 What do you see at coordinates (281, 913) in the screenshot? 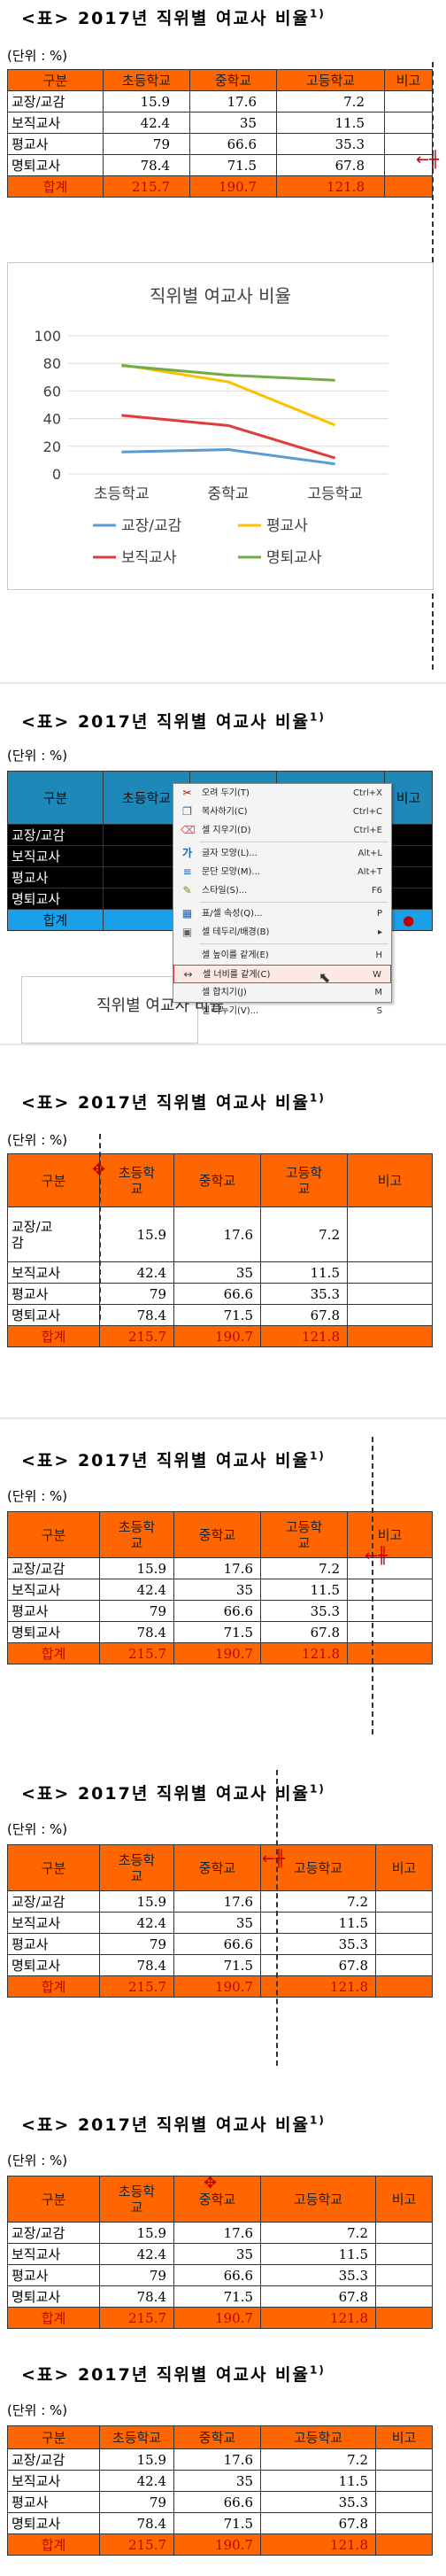
I see `menu-item-table-props: ▦ 표/셀 속성(Q)... P` at bounding box center [281, 913].